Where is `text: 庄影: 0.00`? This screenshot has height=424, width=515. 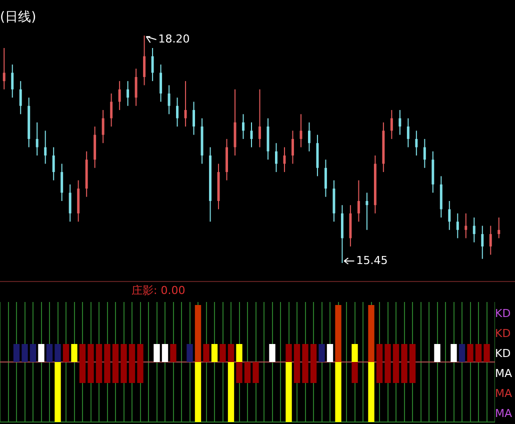
text: 庄影: 0.00 is located at coordinates (159, 290).